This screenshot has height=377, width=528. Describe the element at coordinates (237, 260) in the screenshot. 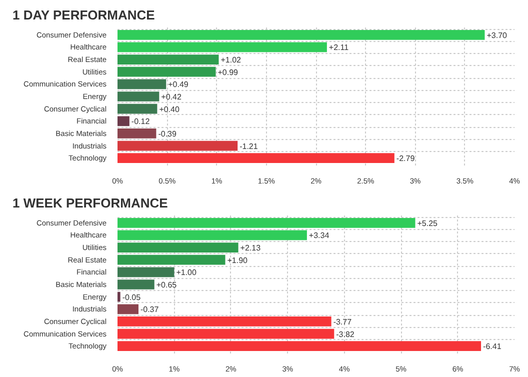

I see `data-label: +1.90` at that location.